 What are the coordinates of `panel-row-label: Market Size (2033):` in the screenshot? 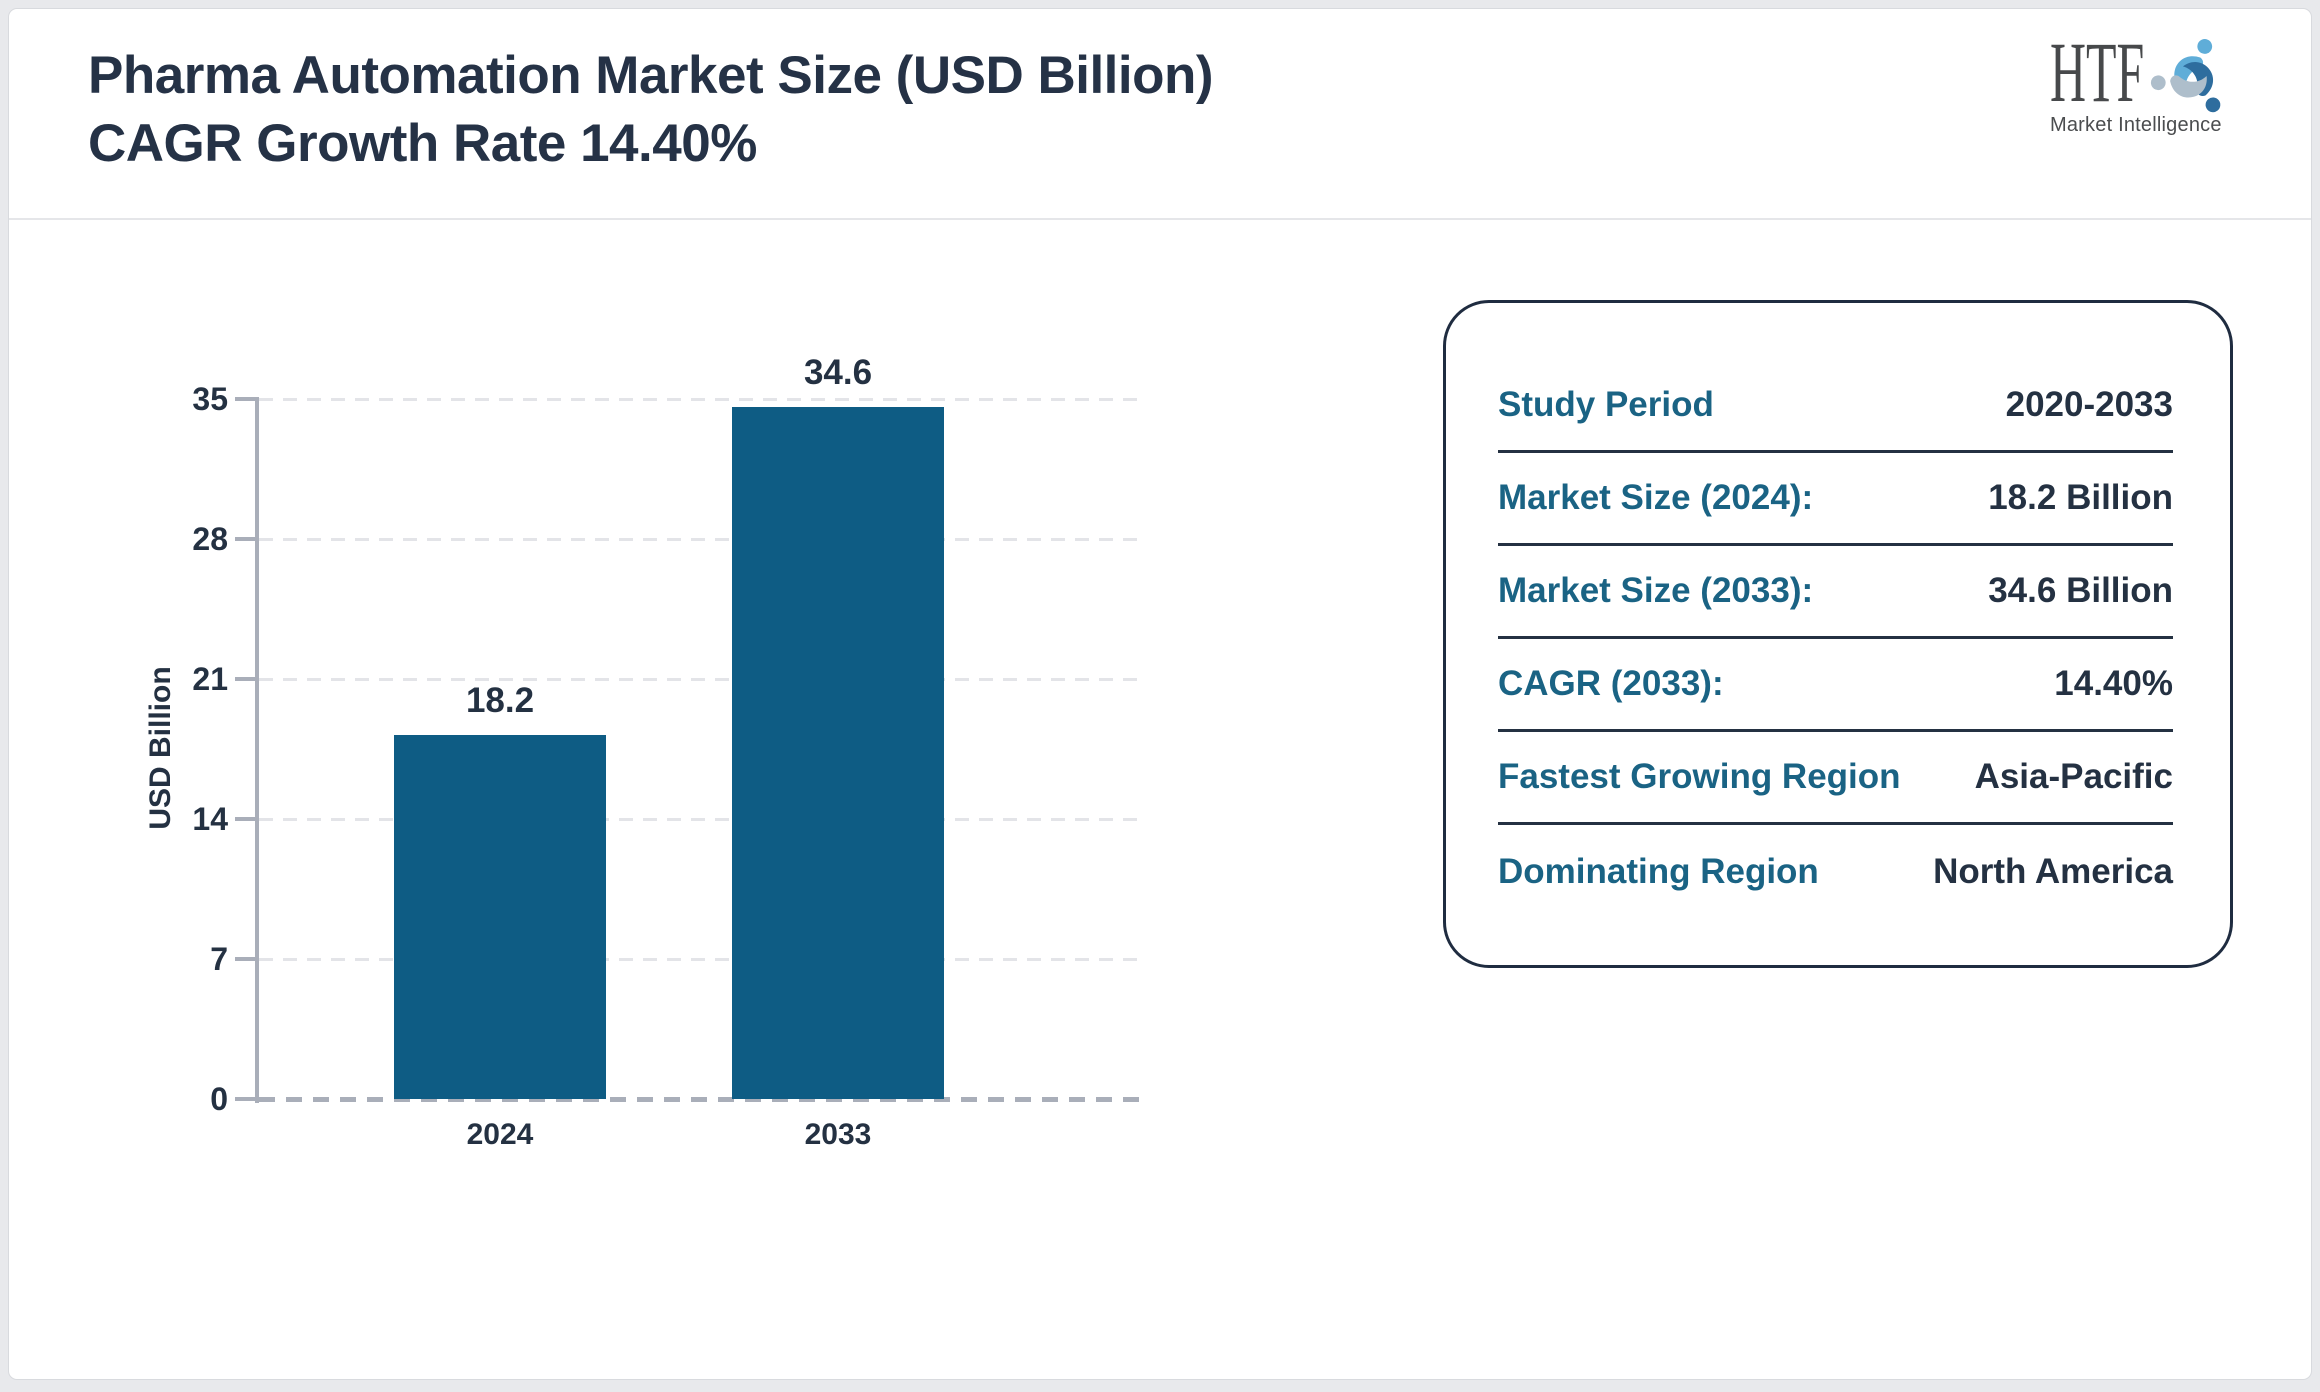 It's located at (1656, 590).